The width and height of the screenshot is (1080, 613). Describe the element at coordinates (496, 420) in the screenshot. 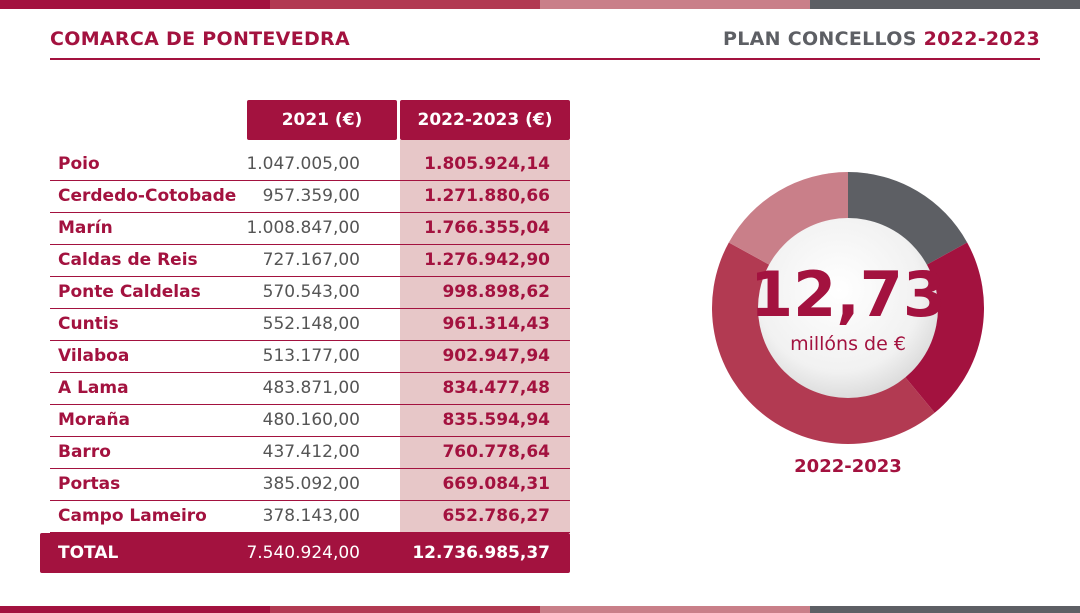

I see `value-2022-2023: 835.594,94` at that location.